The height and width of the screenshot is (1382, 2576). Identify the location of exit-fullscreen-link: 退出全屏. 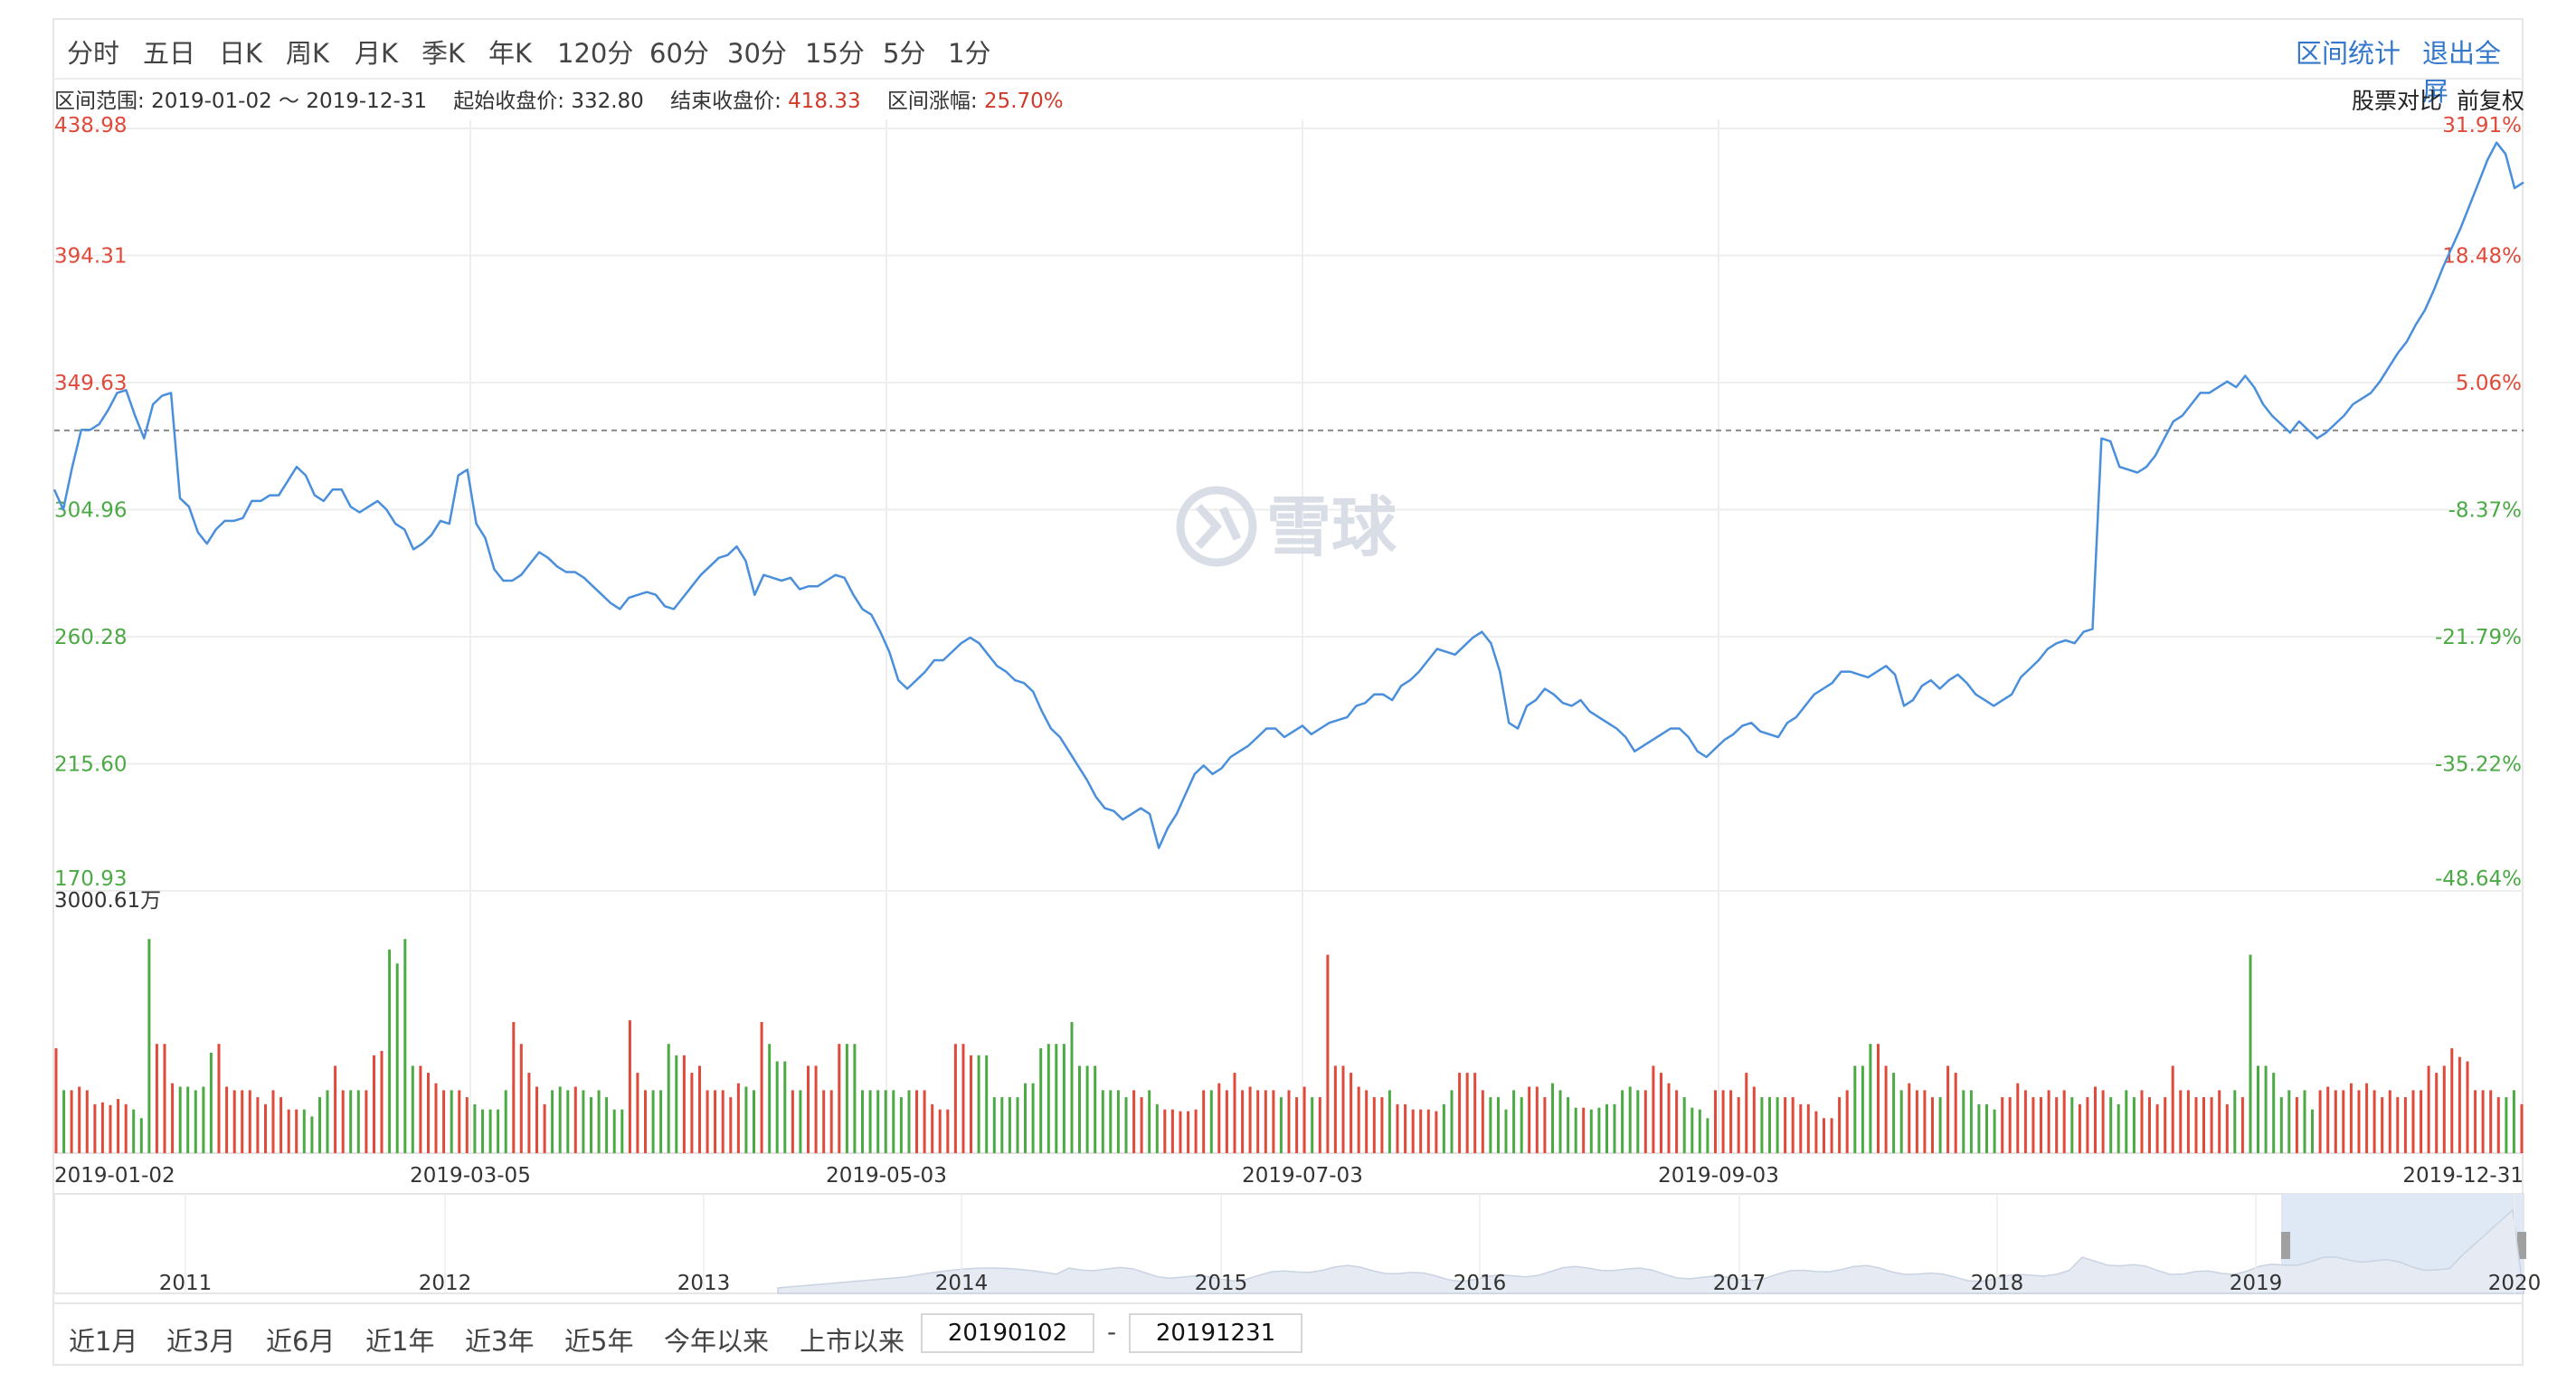
(2462, 72).